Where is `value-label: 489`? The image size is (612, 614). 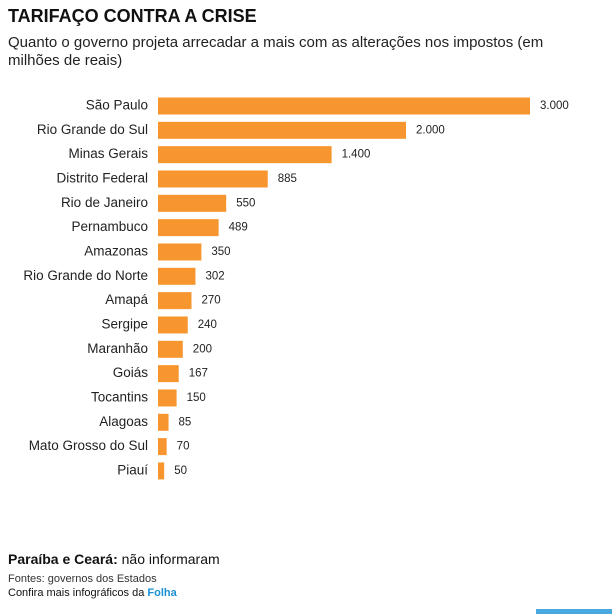 value-label: 489 is located at coordinates (238, 228).